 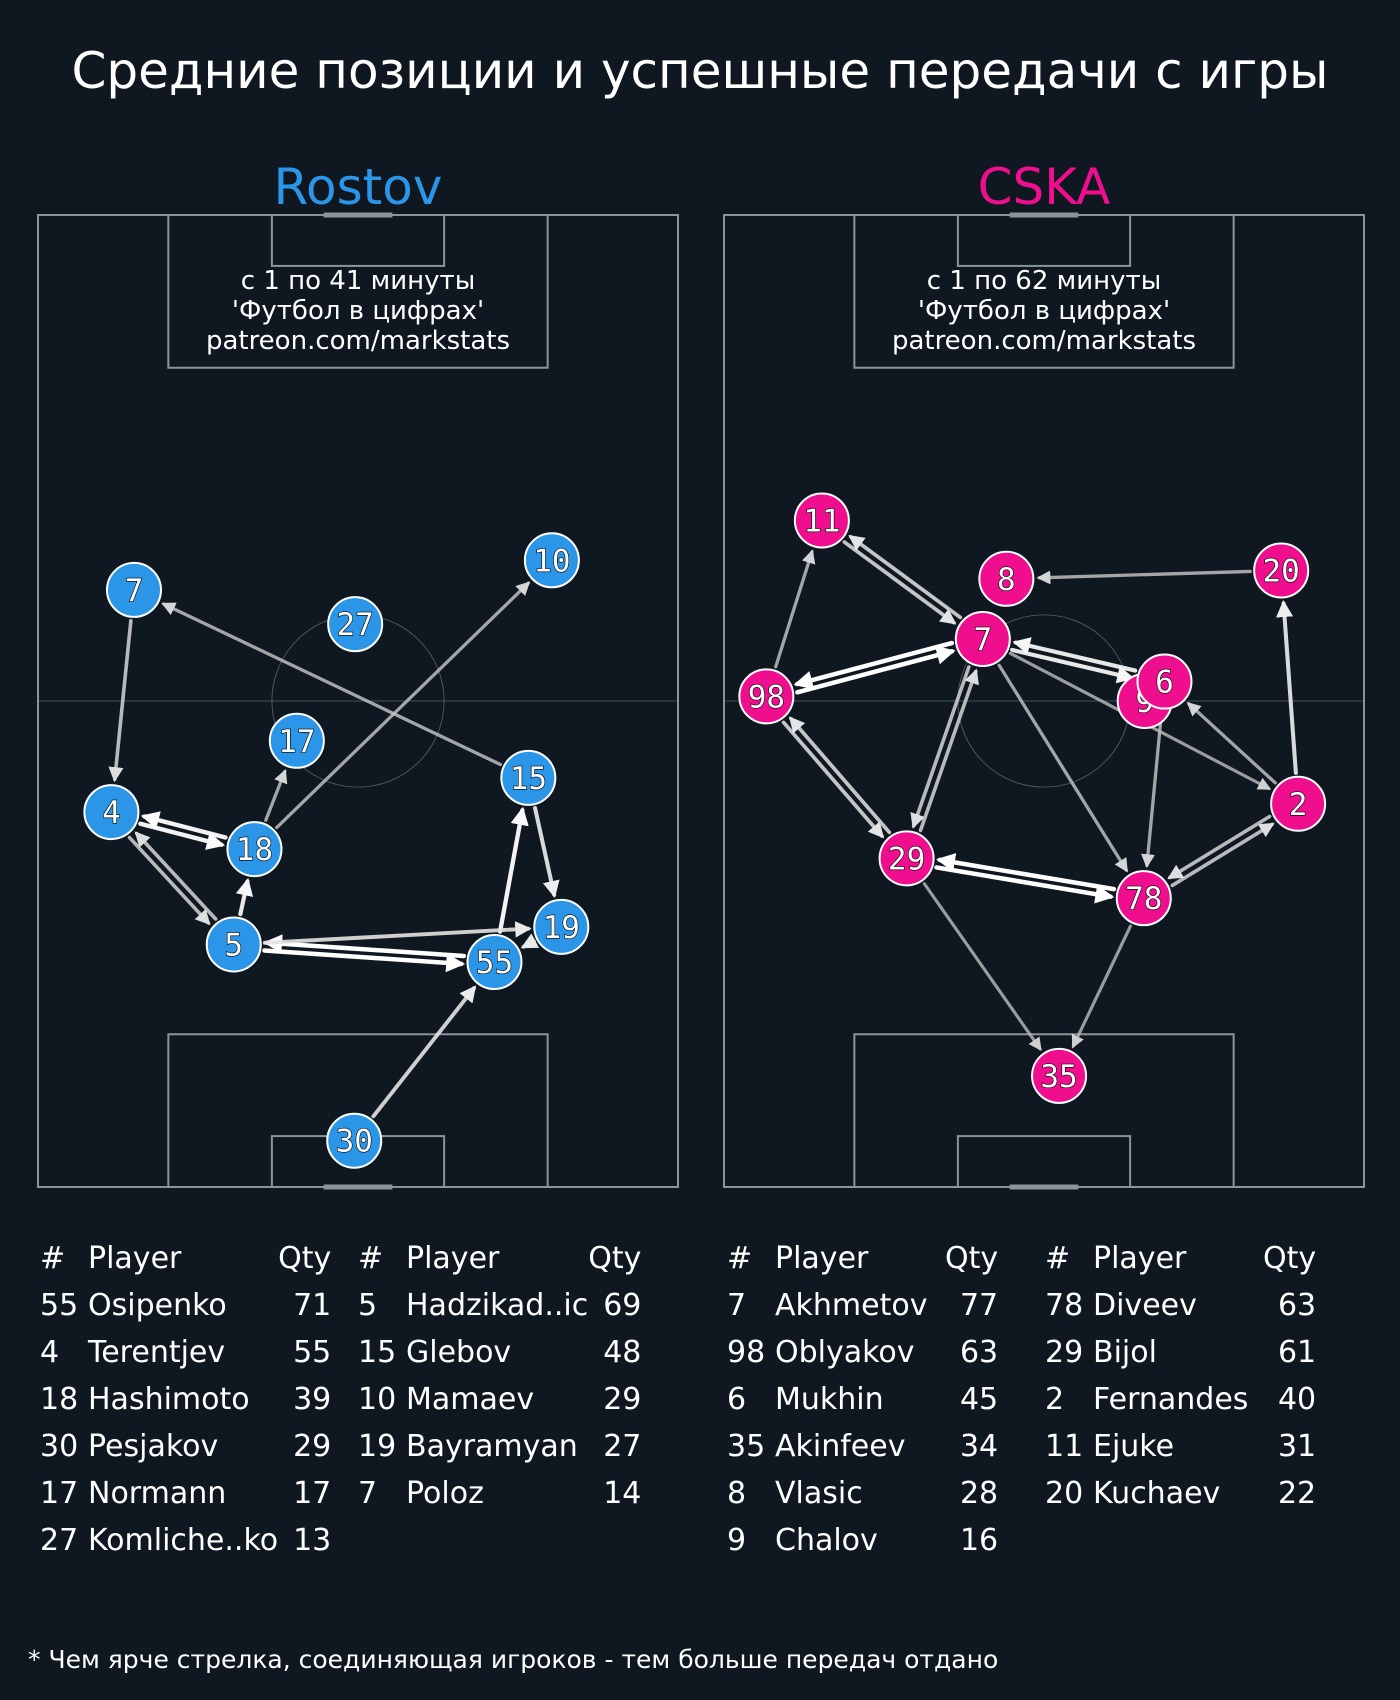 I want to click on cell-player: Glebov, so click(x=459, y=1352).